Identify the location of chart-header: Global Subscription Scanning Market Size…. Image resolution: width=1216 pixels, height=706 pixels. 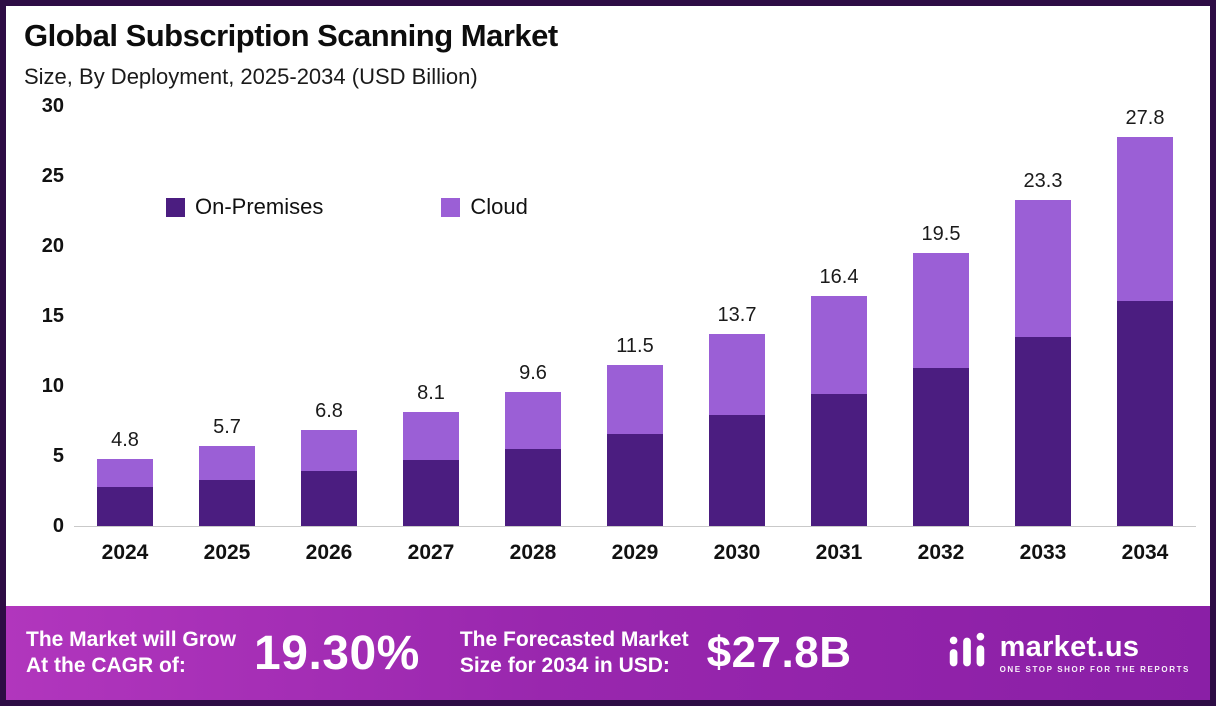
(608, 48).